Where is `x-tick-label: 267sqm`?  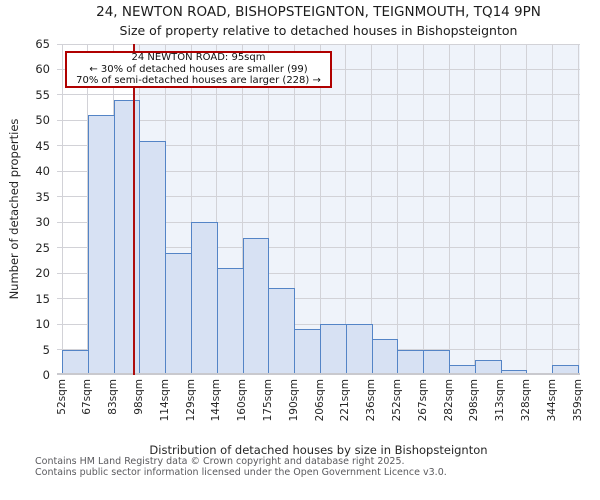 x-tick-label: 267sqm is located at coordinates (422, 400).